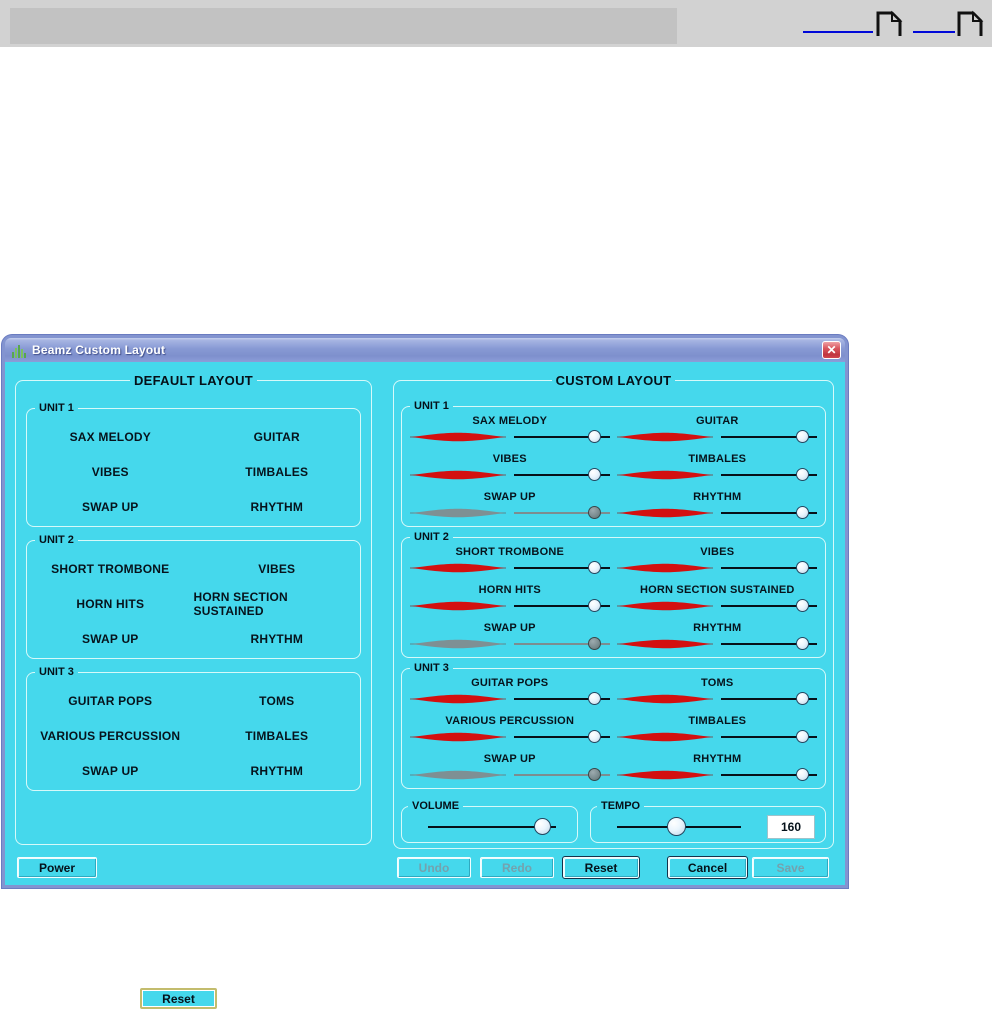 The image size is (992, 1011). What do you see at coordinates (707, 867) in the screenshot?
I see `cancel-button: Cancel` at bounding box center [707, 867].